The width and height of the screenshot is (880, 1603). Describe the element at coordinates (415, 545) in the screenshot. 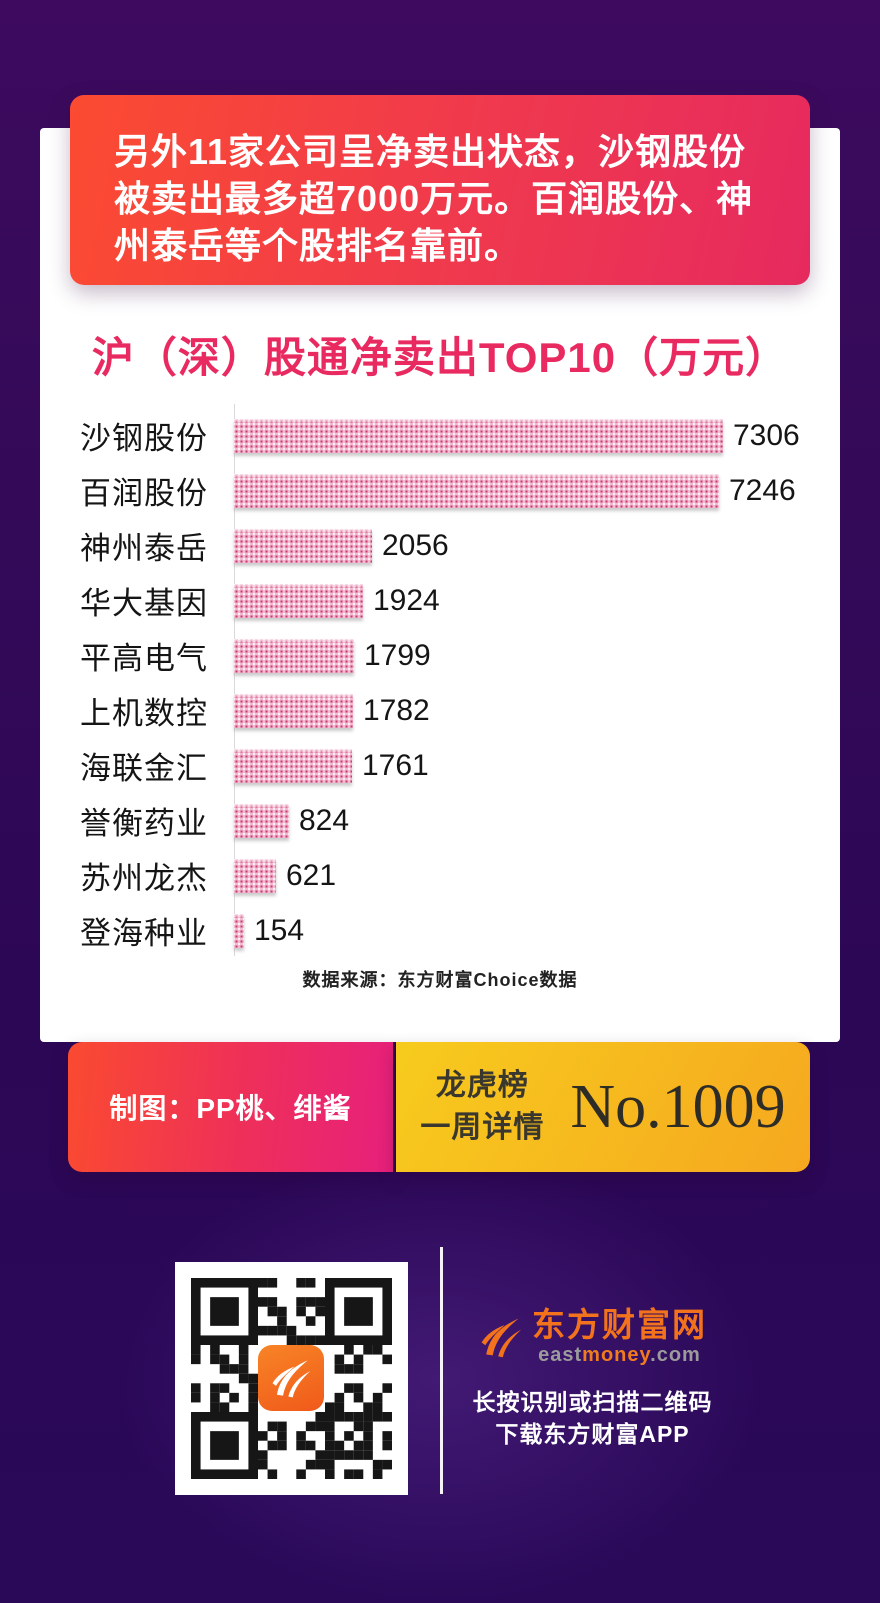

I see `bar-value-label: 2056` at that location.